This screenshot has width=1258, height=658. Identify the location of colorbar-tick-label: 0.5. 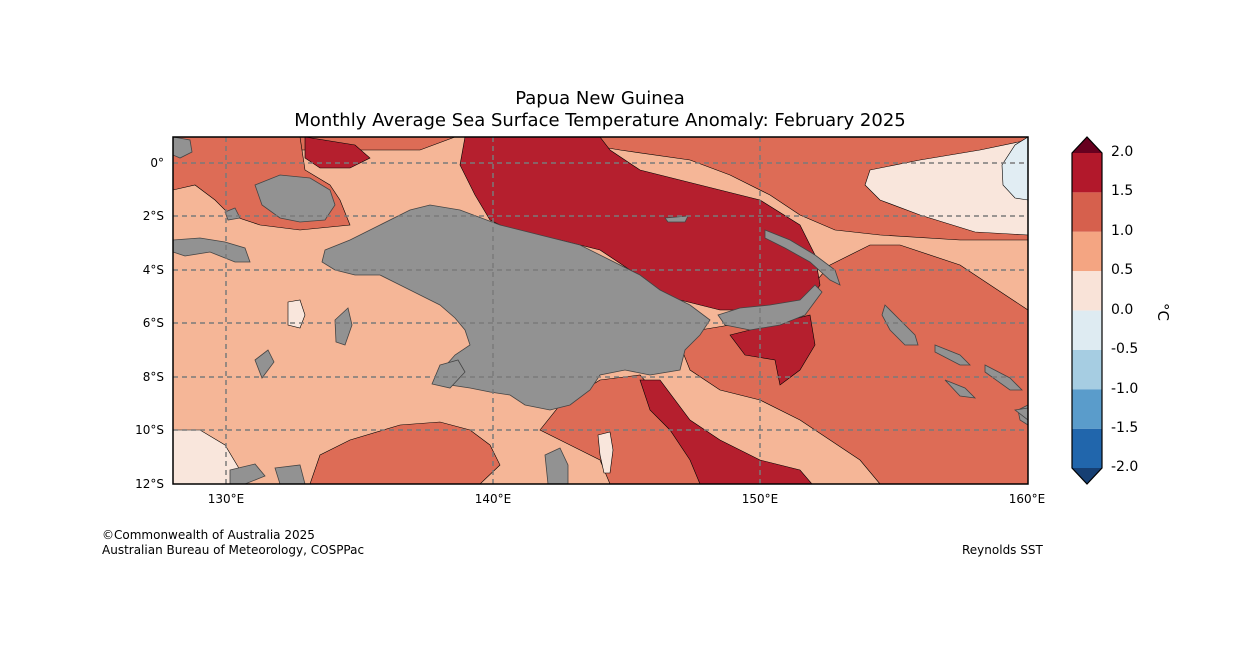
(1122, 270).